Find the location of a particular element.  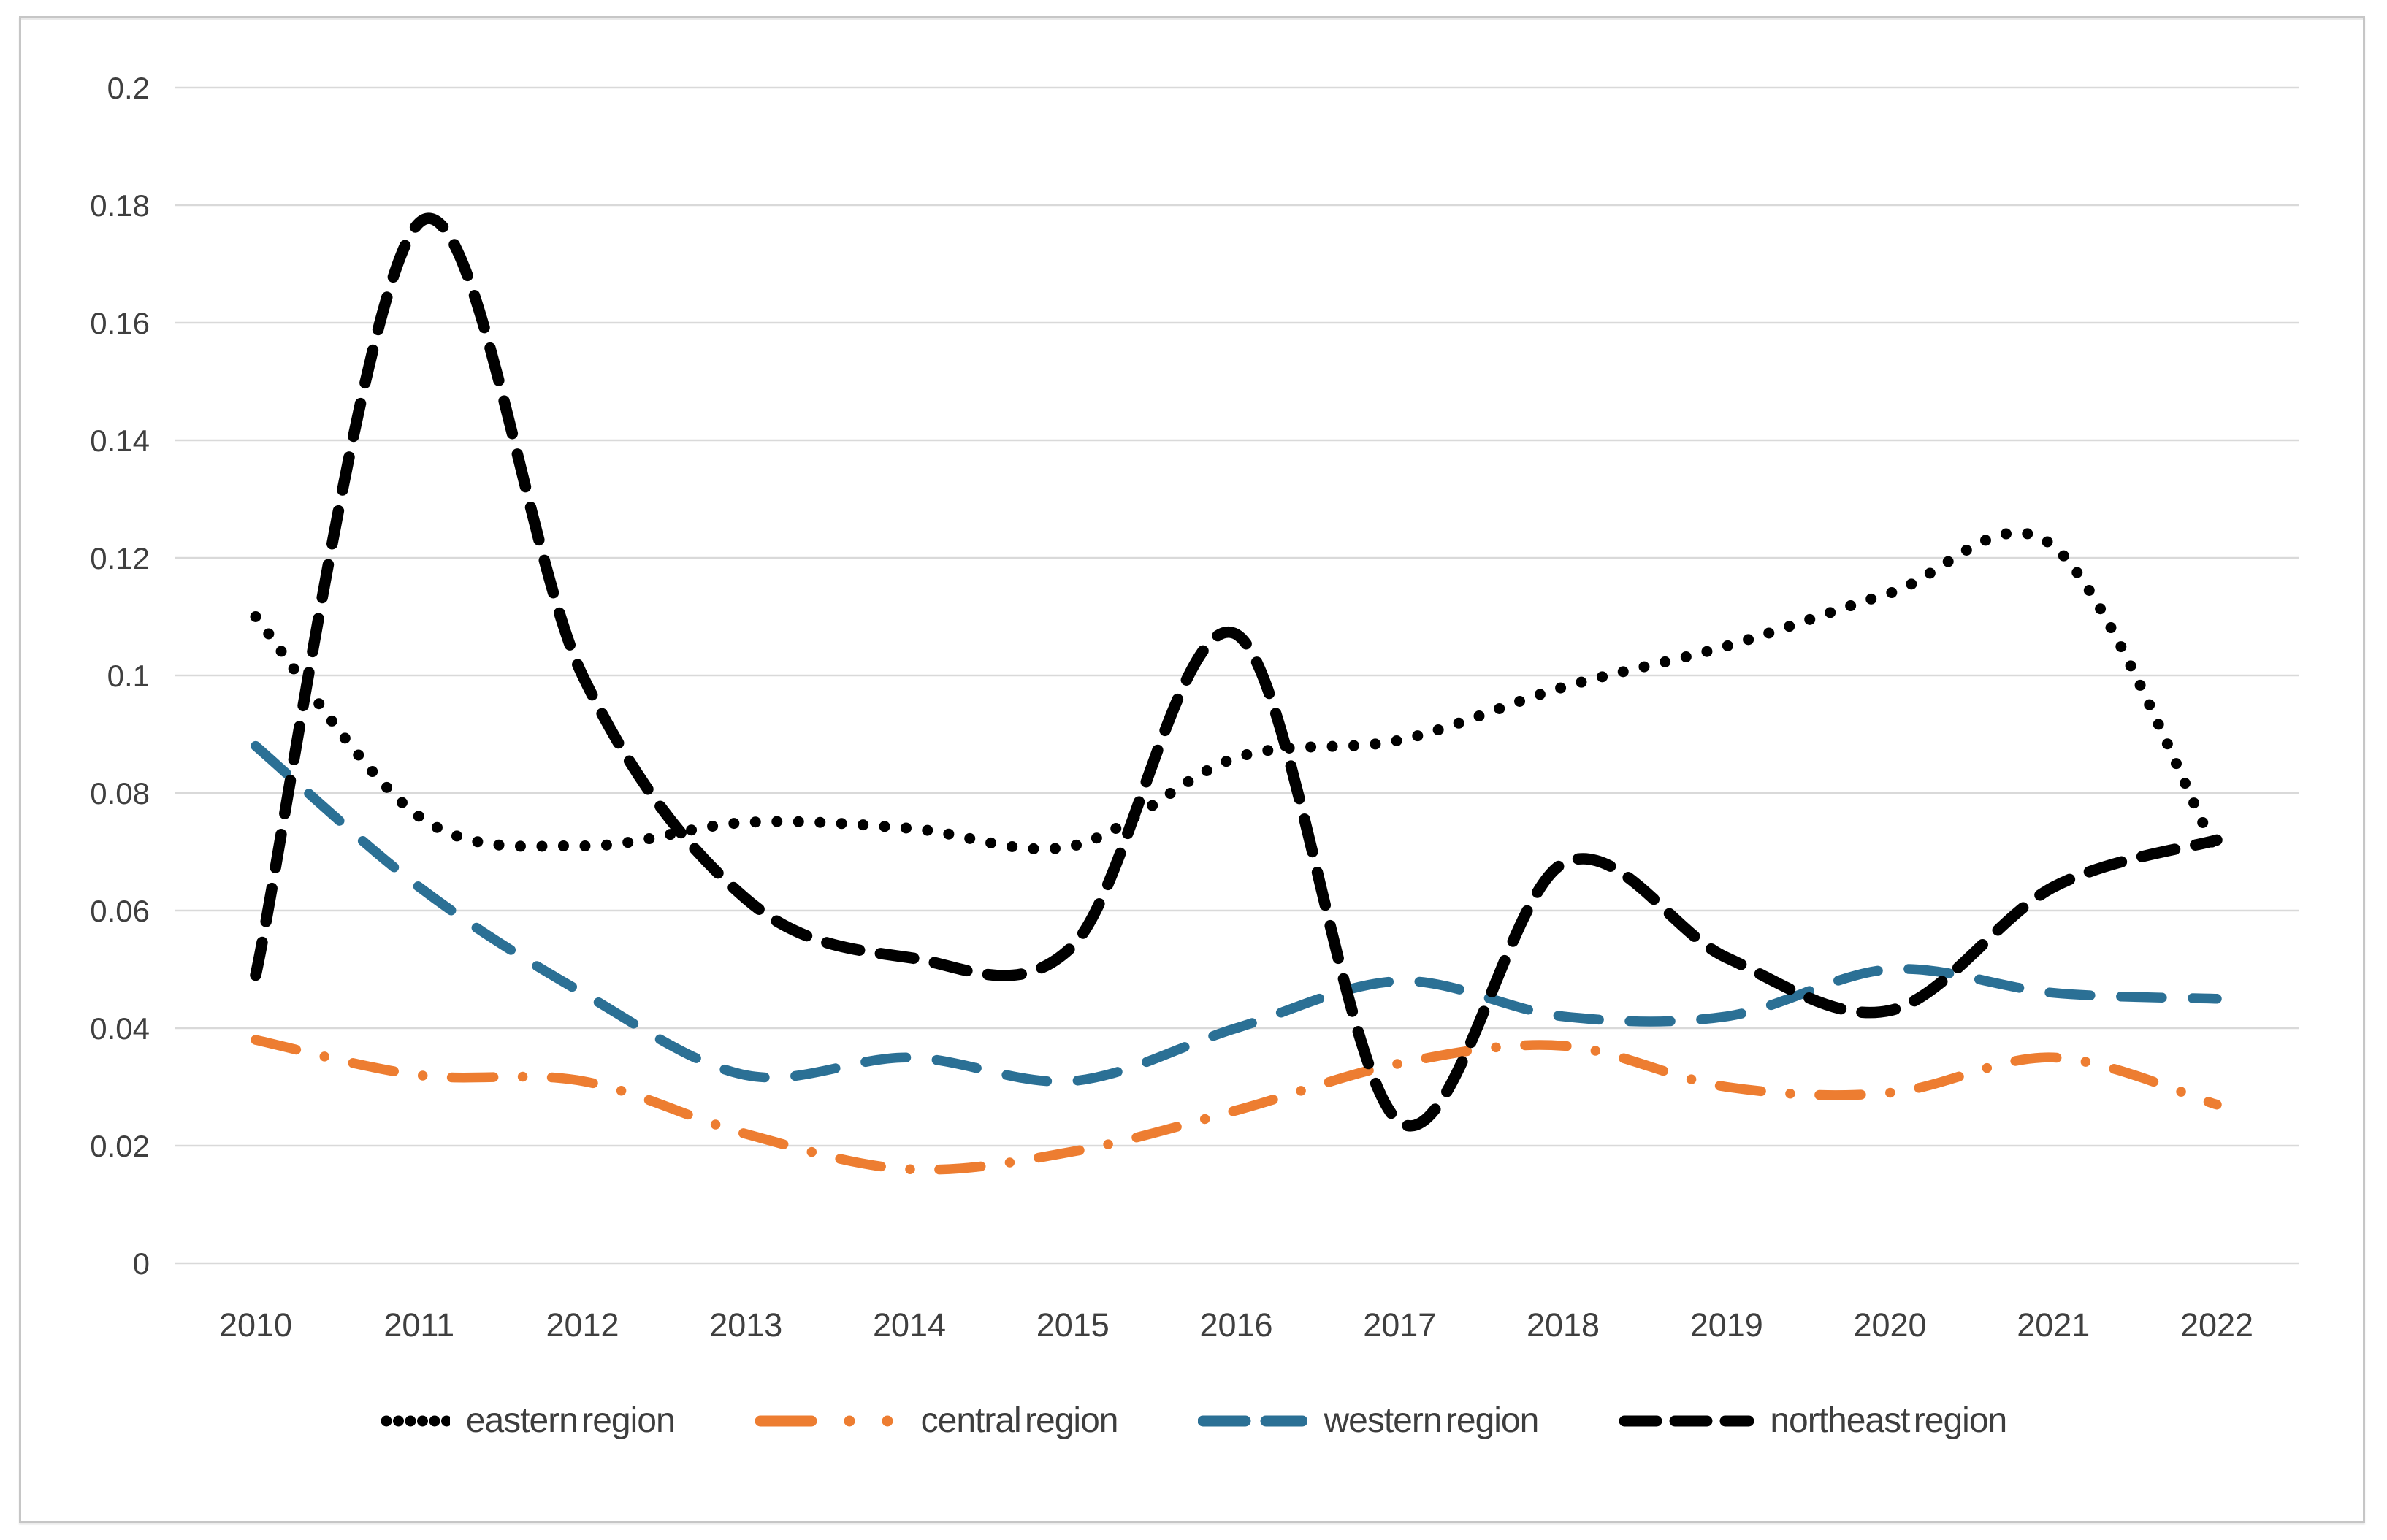

x-axis-tick-label: 2016 is located at coordinates (1235, 1325).